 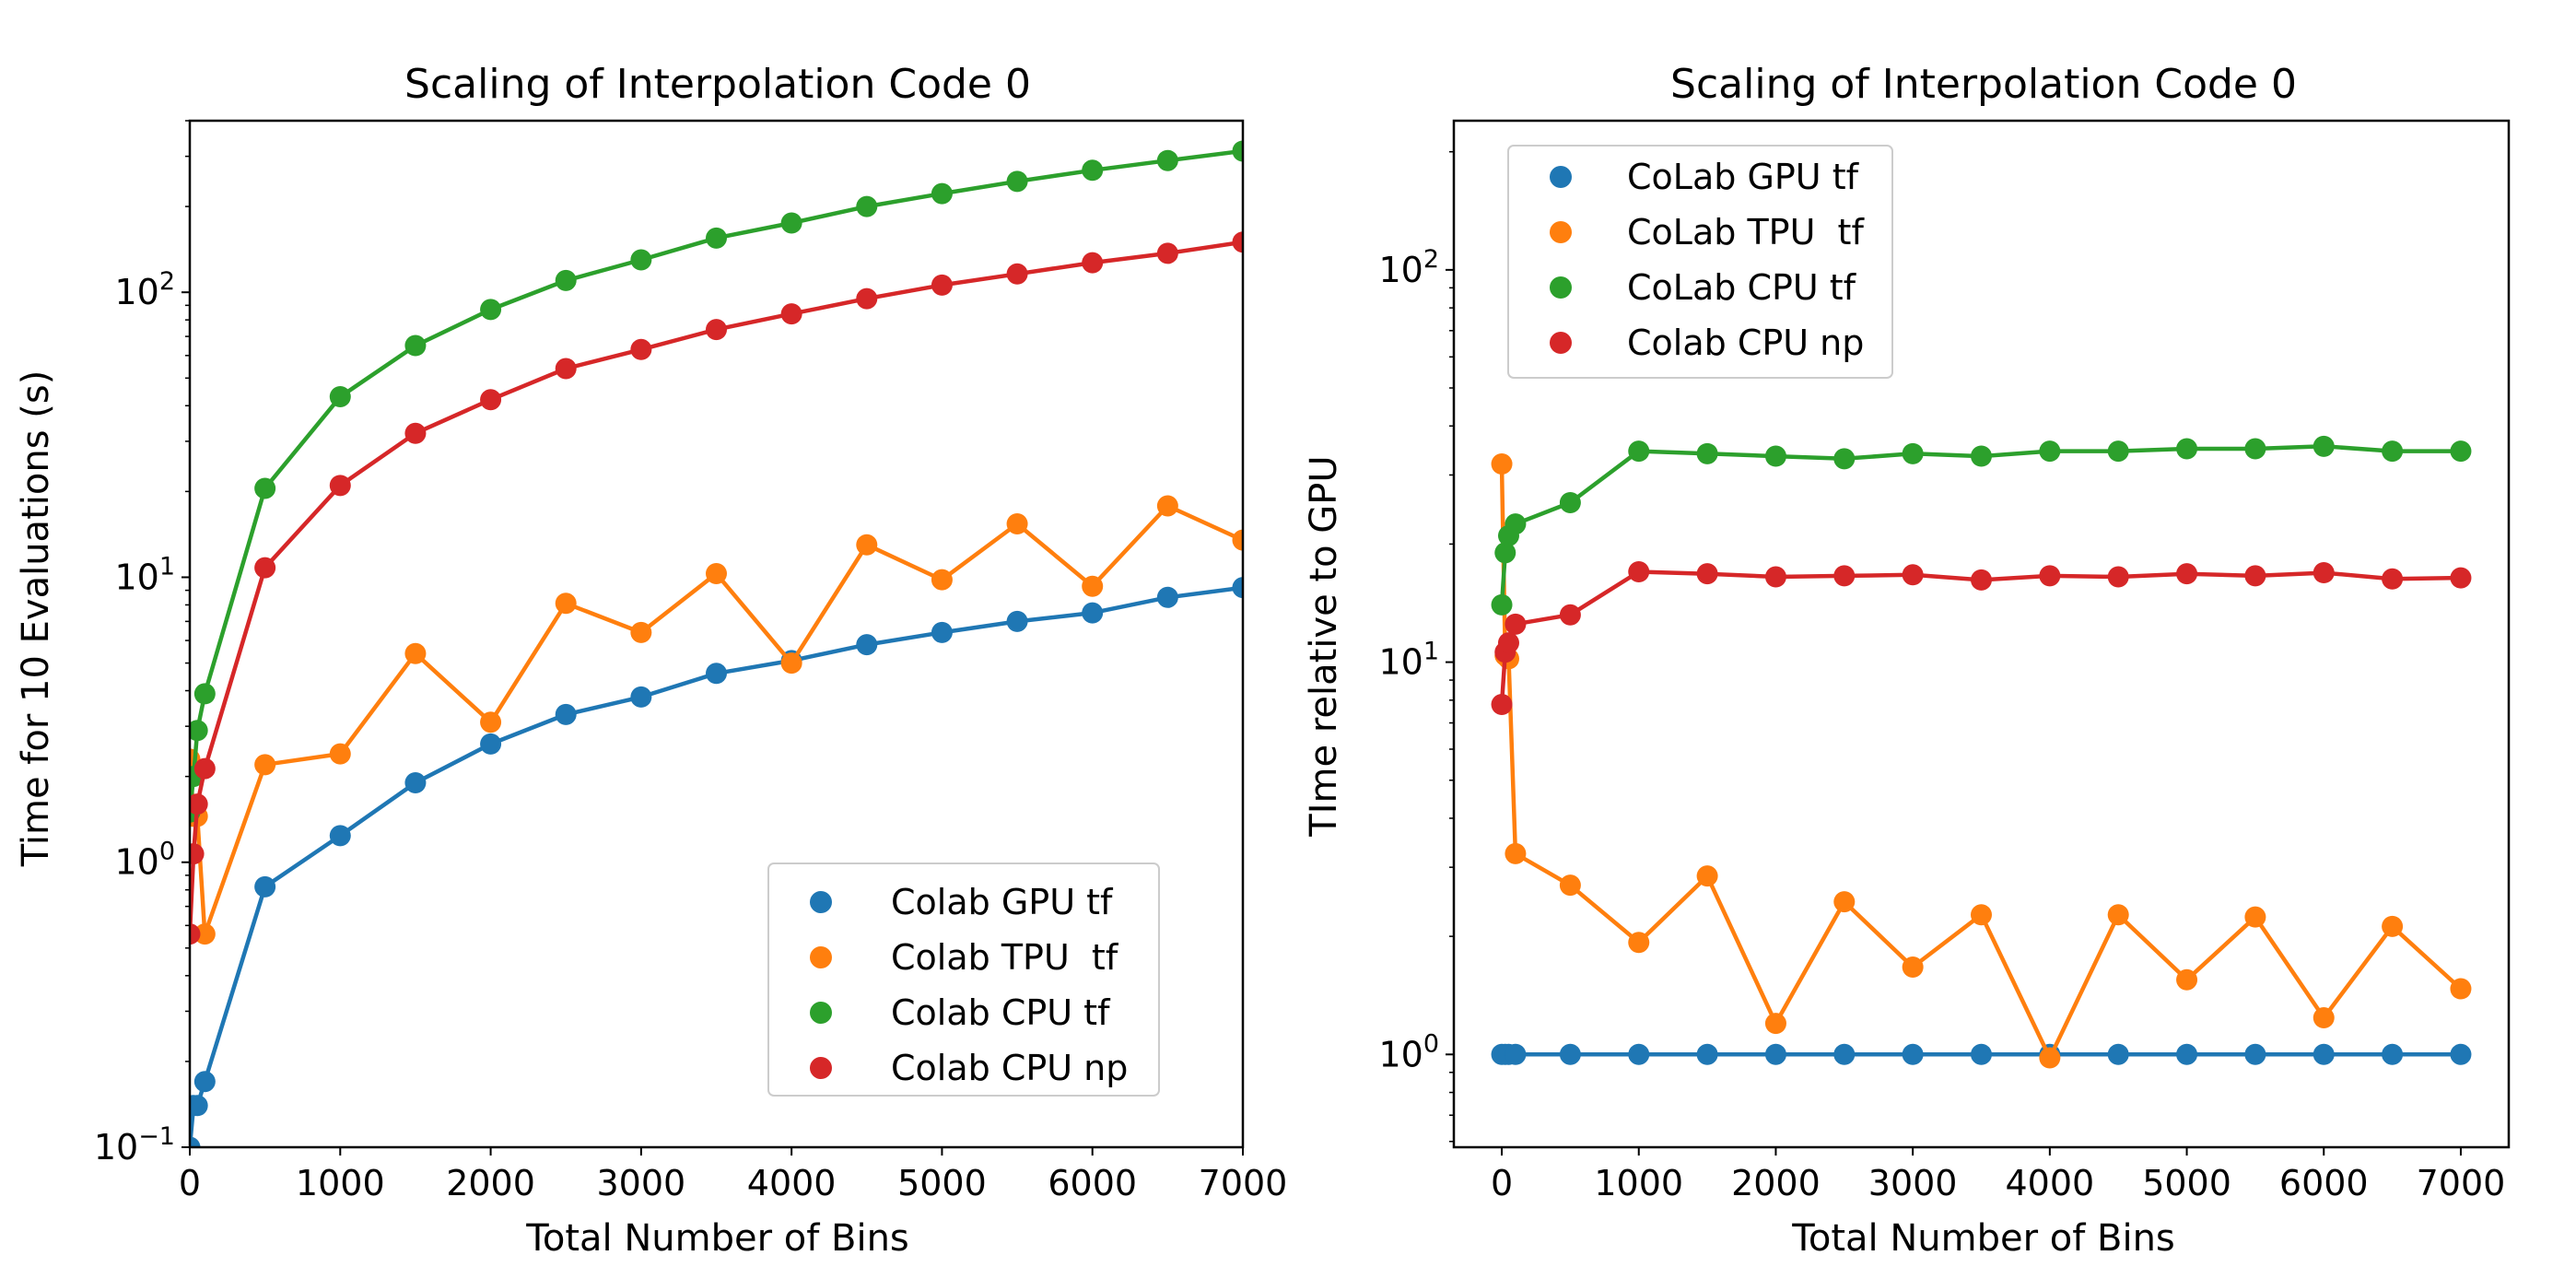 What do you see at coordinates (2324, 1183) in the screenshot?
I see `right-x-tick-label: 6000` at bounding box center [2324, 1183].